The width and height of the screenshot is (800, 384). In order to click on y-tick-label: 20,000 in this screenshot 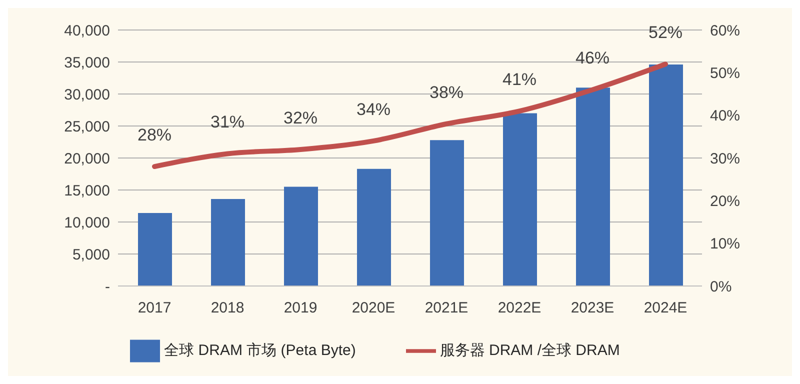, I will do `click(87, 159)`.